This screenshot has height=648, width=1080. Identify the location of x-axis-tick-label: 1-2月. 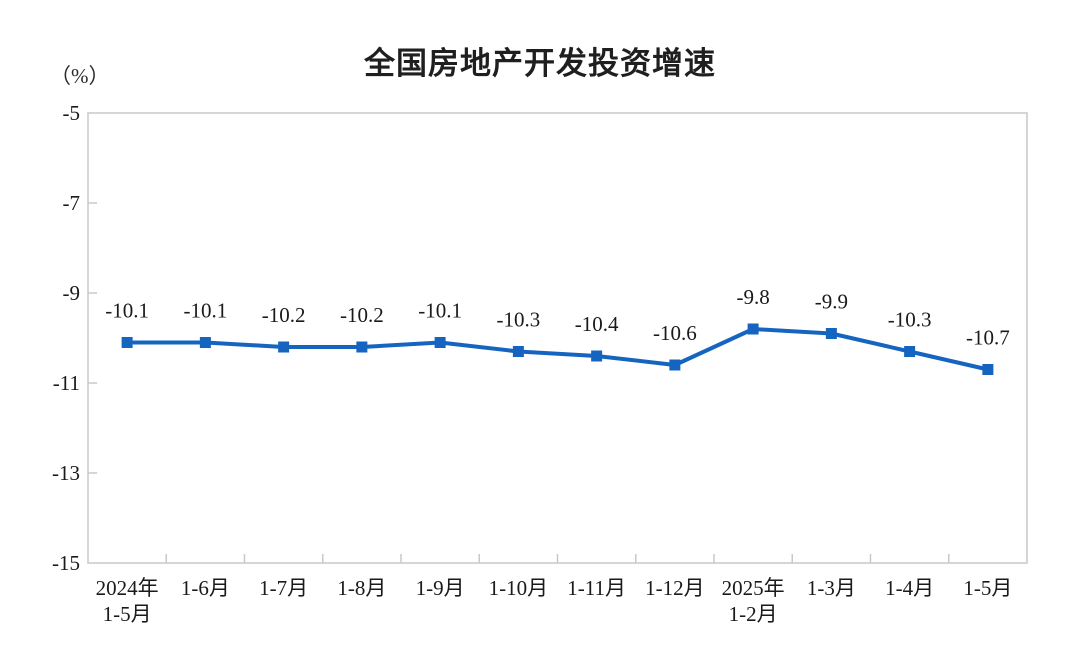
(753, 614).